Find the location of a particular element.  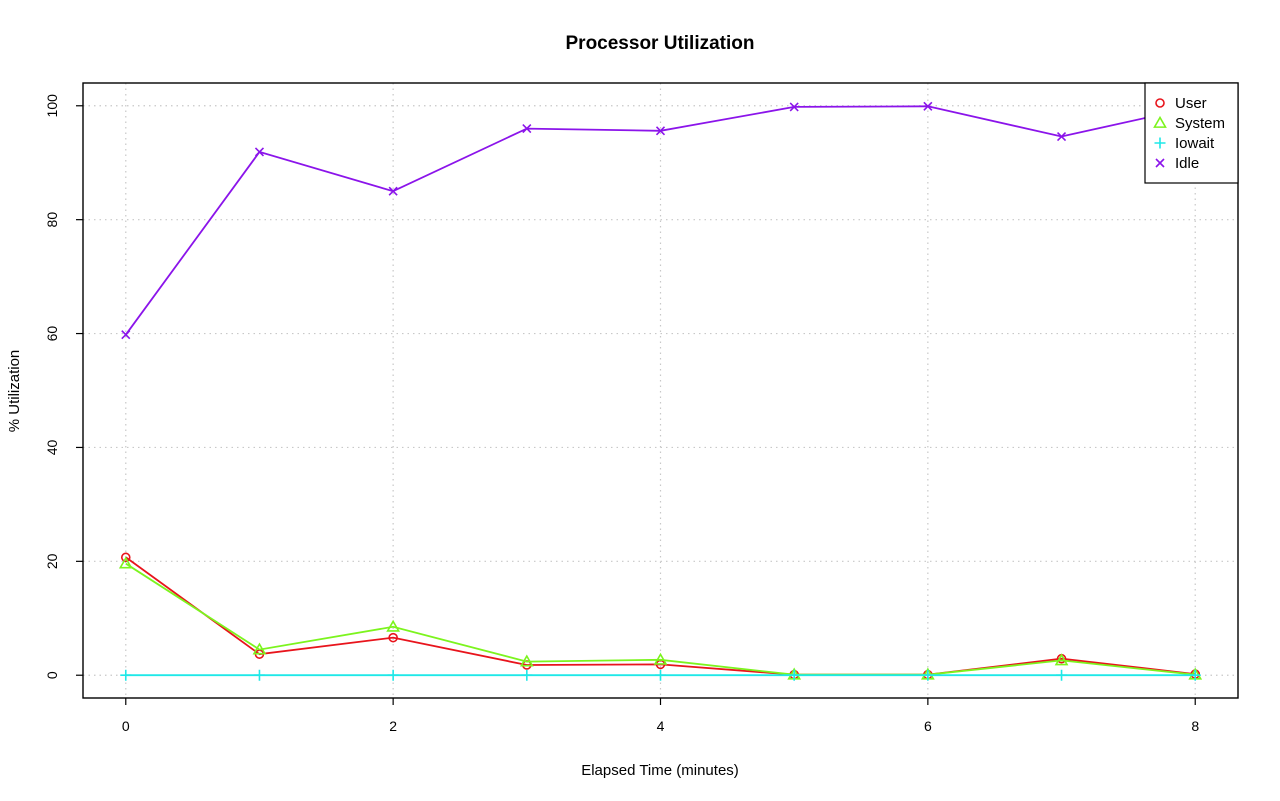

y-tick-label: 40 is located at coordinates (52, 447).